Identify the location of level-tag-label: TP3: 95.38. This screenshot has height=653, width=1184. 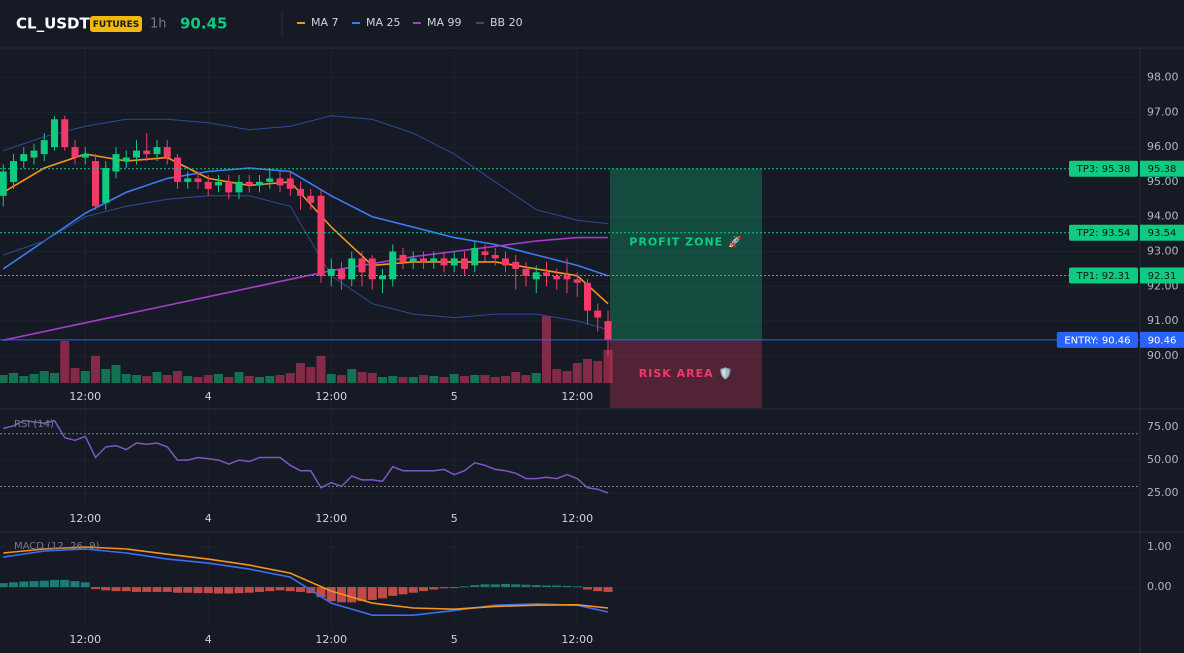
(1103, 169).